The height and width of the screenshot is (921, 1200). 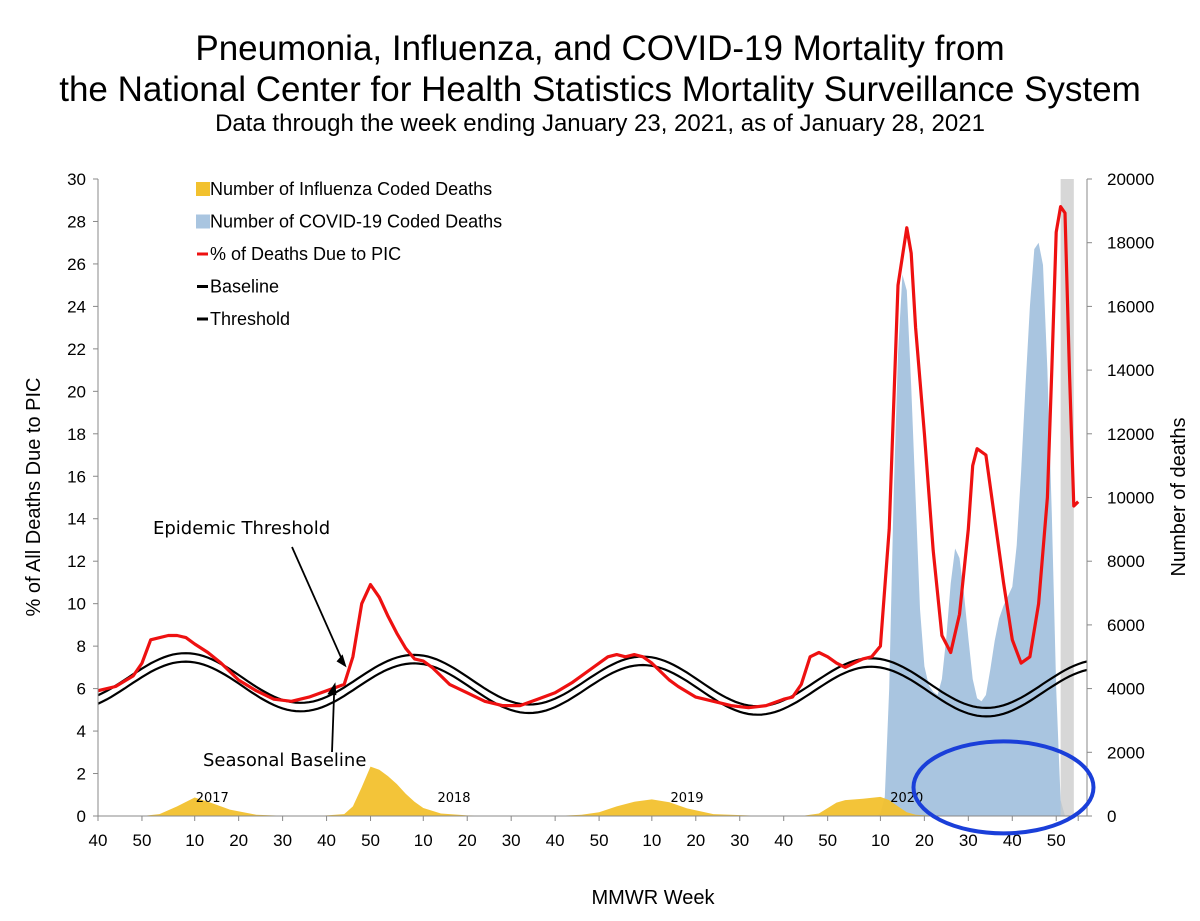 I want to click on legend-label: Number of Influenza Coded Deaths, so click(x=351, y=189).